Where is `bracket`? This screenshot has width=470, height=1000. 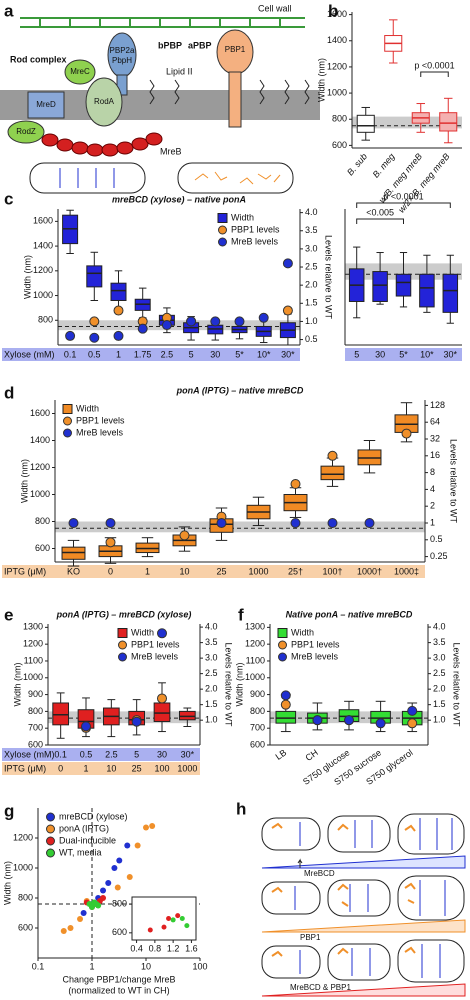
bracket is located at coordinates (380, 221).